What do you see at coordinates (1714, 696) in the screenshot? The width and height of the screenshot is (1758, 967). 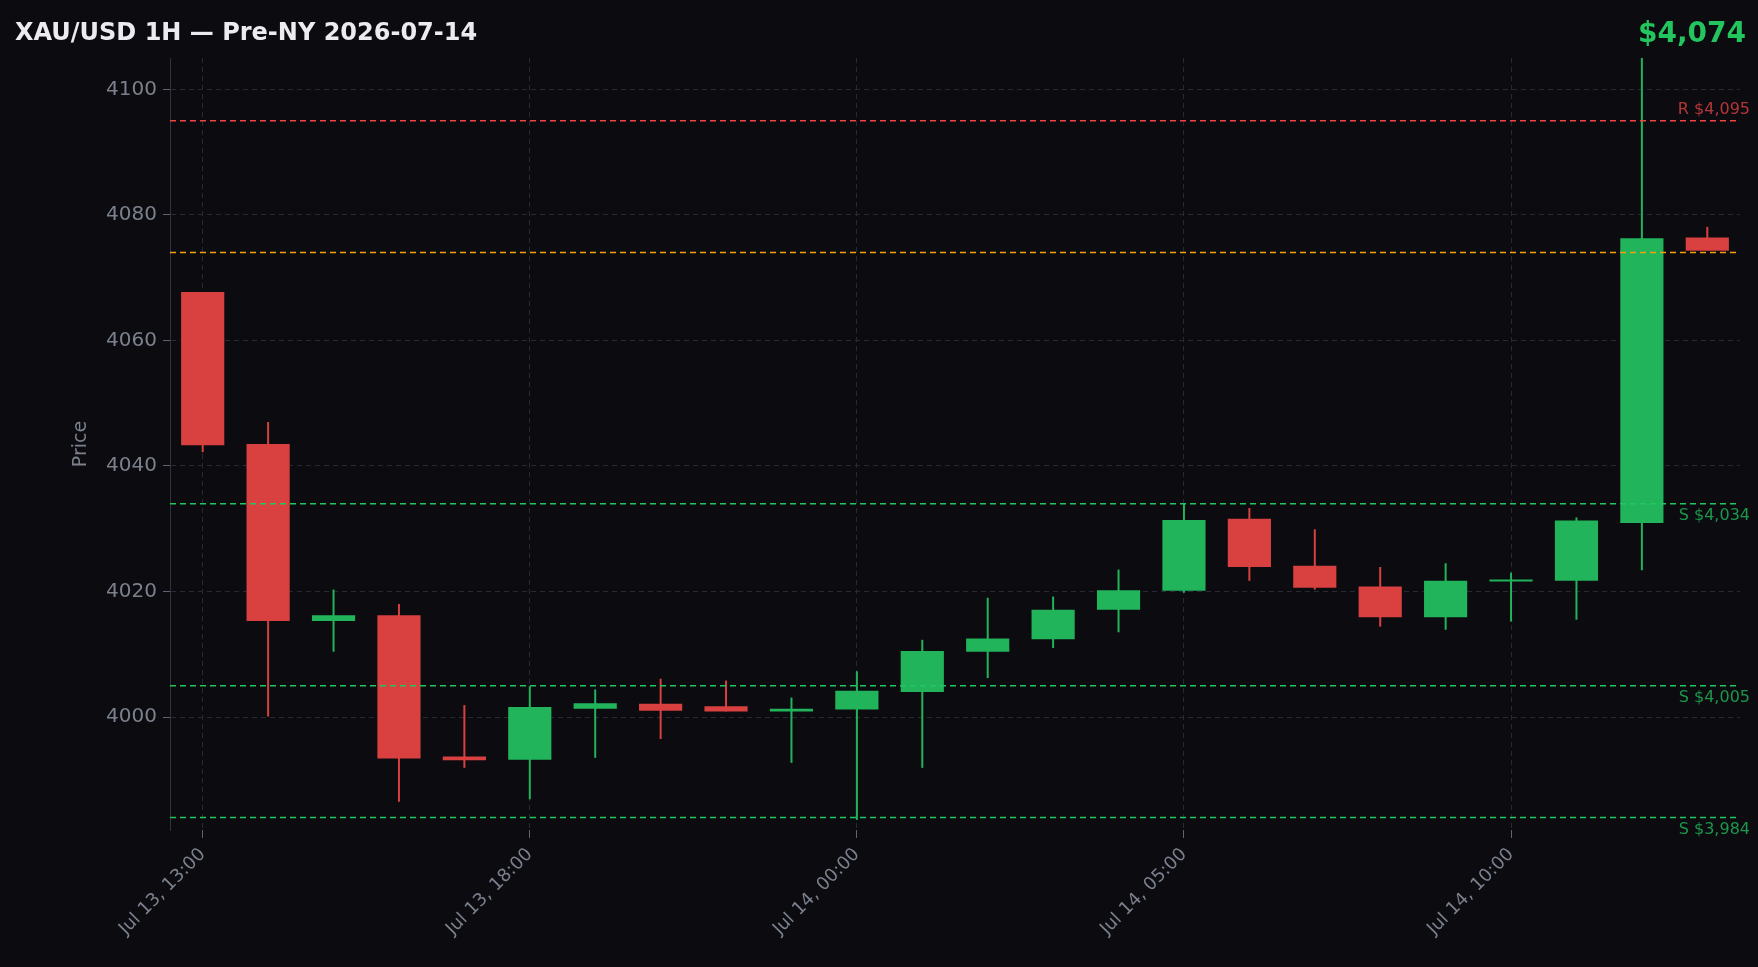 I see `ref-line-label: S $4,005` at bounding box center [1714, 696].